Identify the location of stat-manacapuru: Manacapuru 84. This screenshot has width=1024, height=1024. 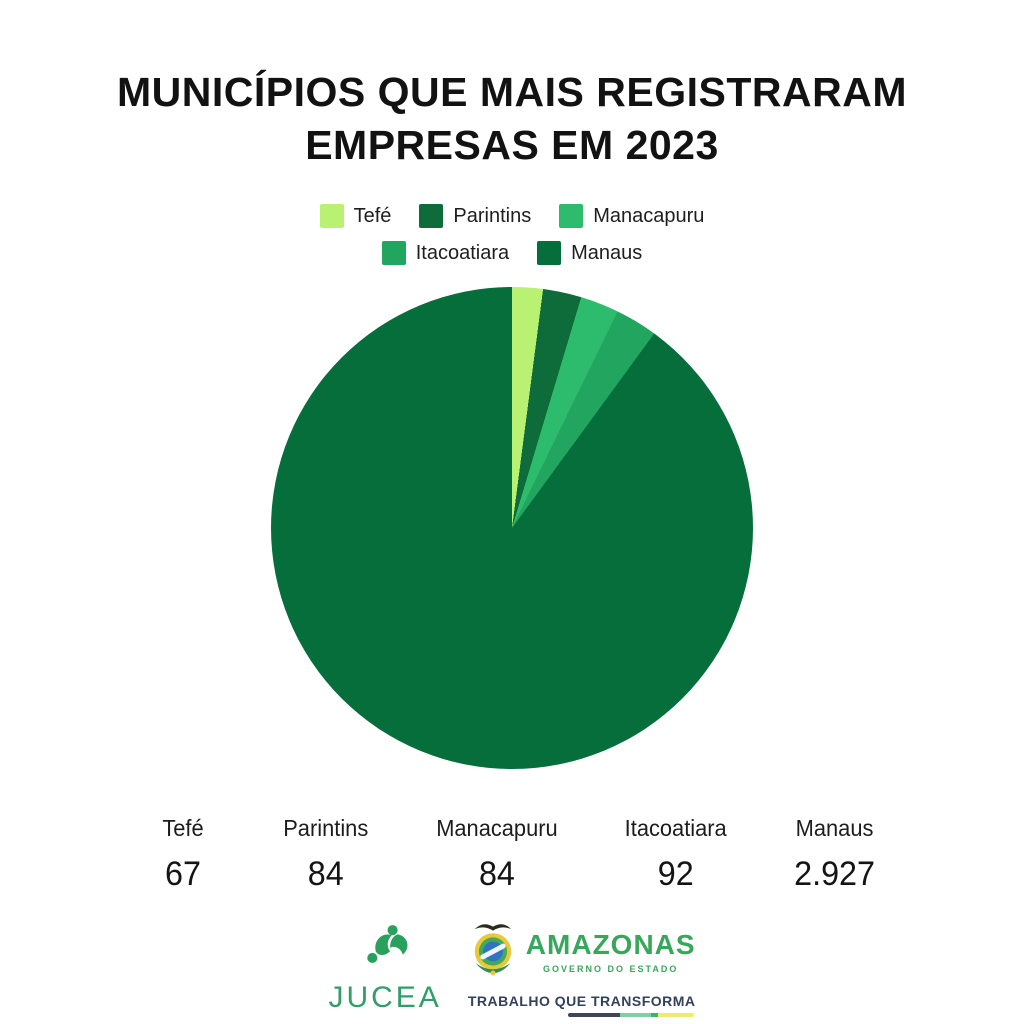
(497, 854).